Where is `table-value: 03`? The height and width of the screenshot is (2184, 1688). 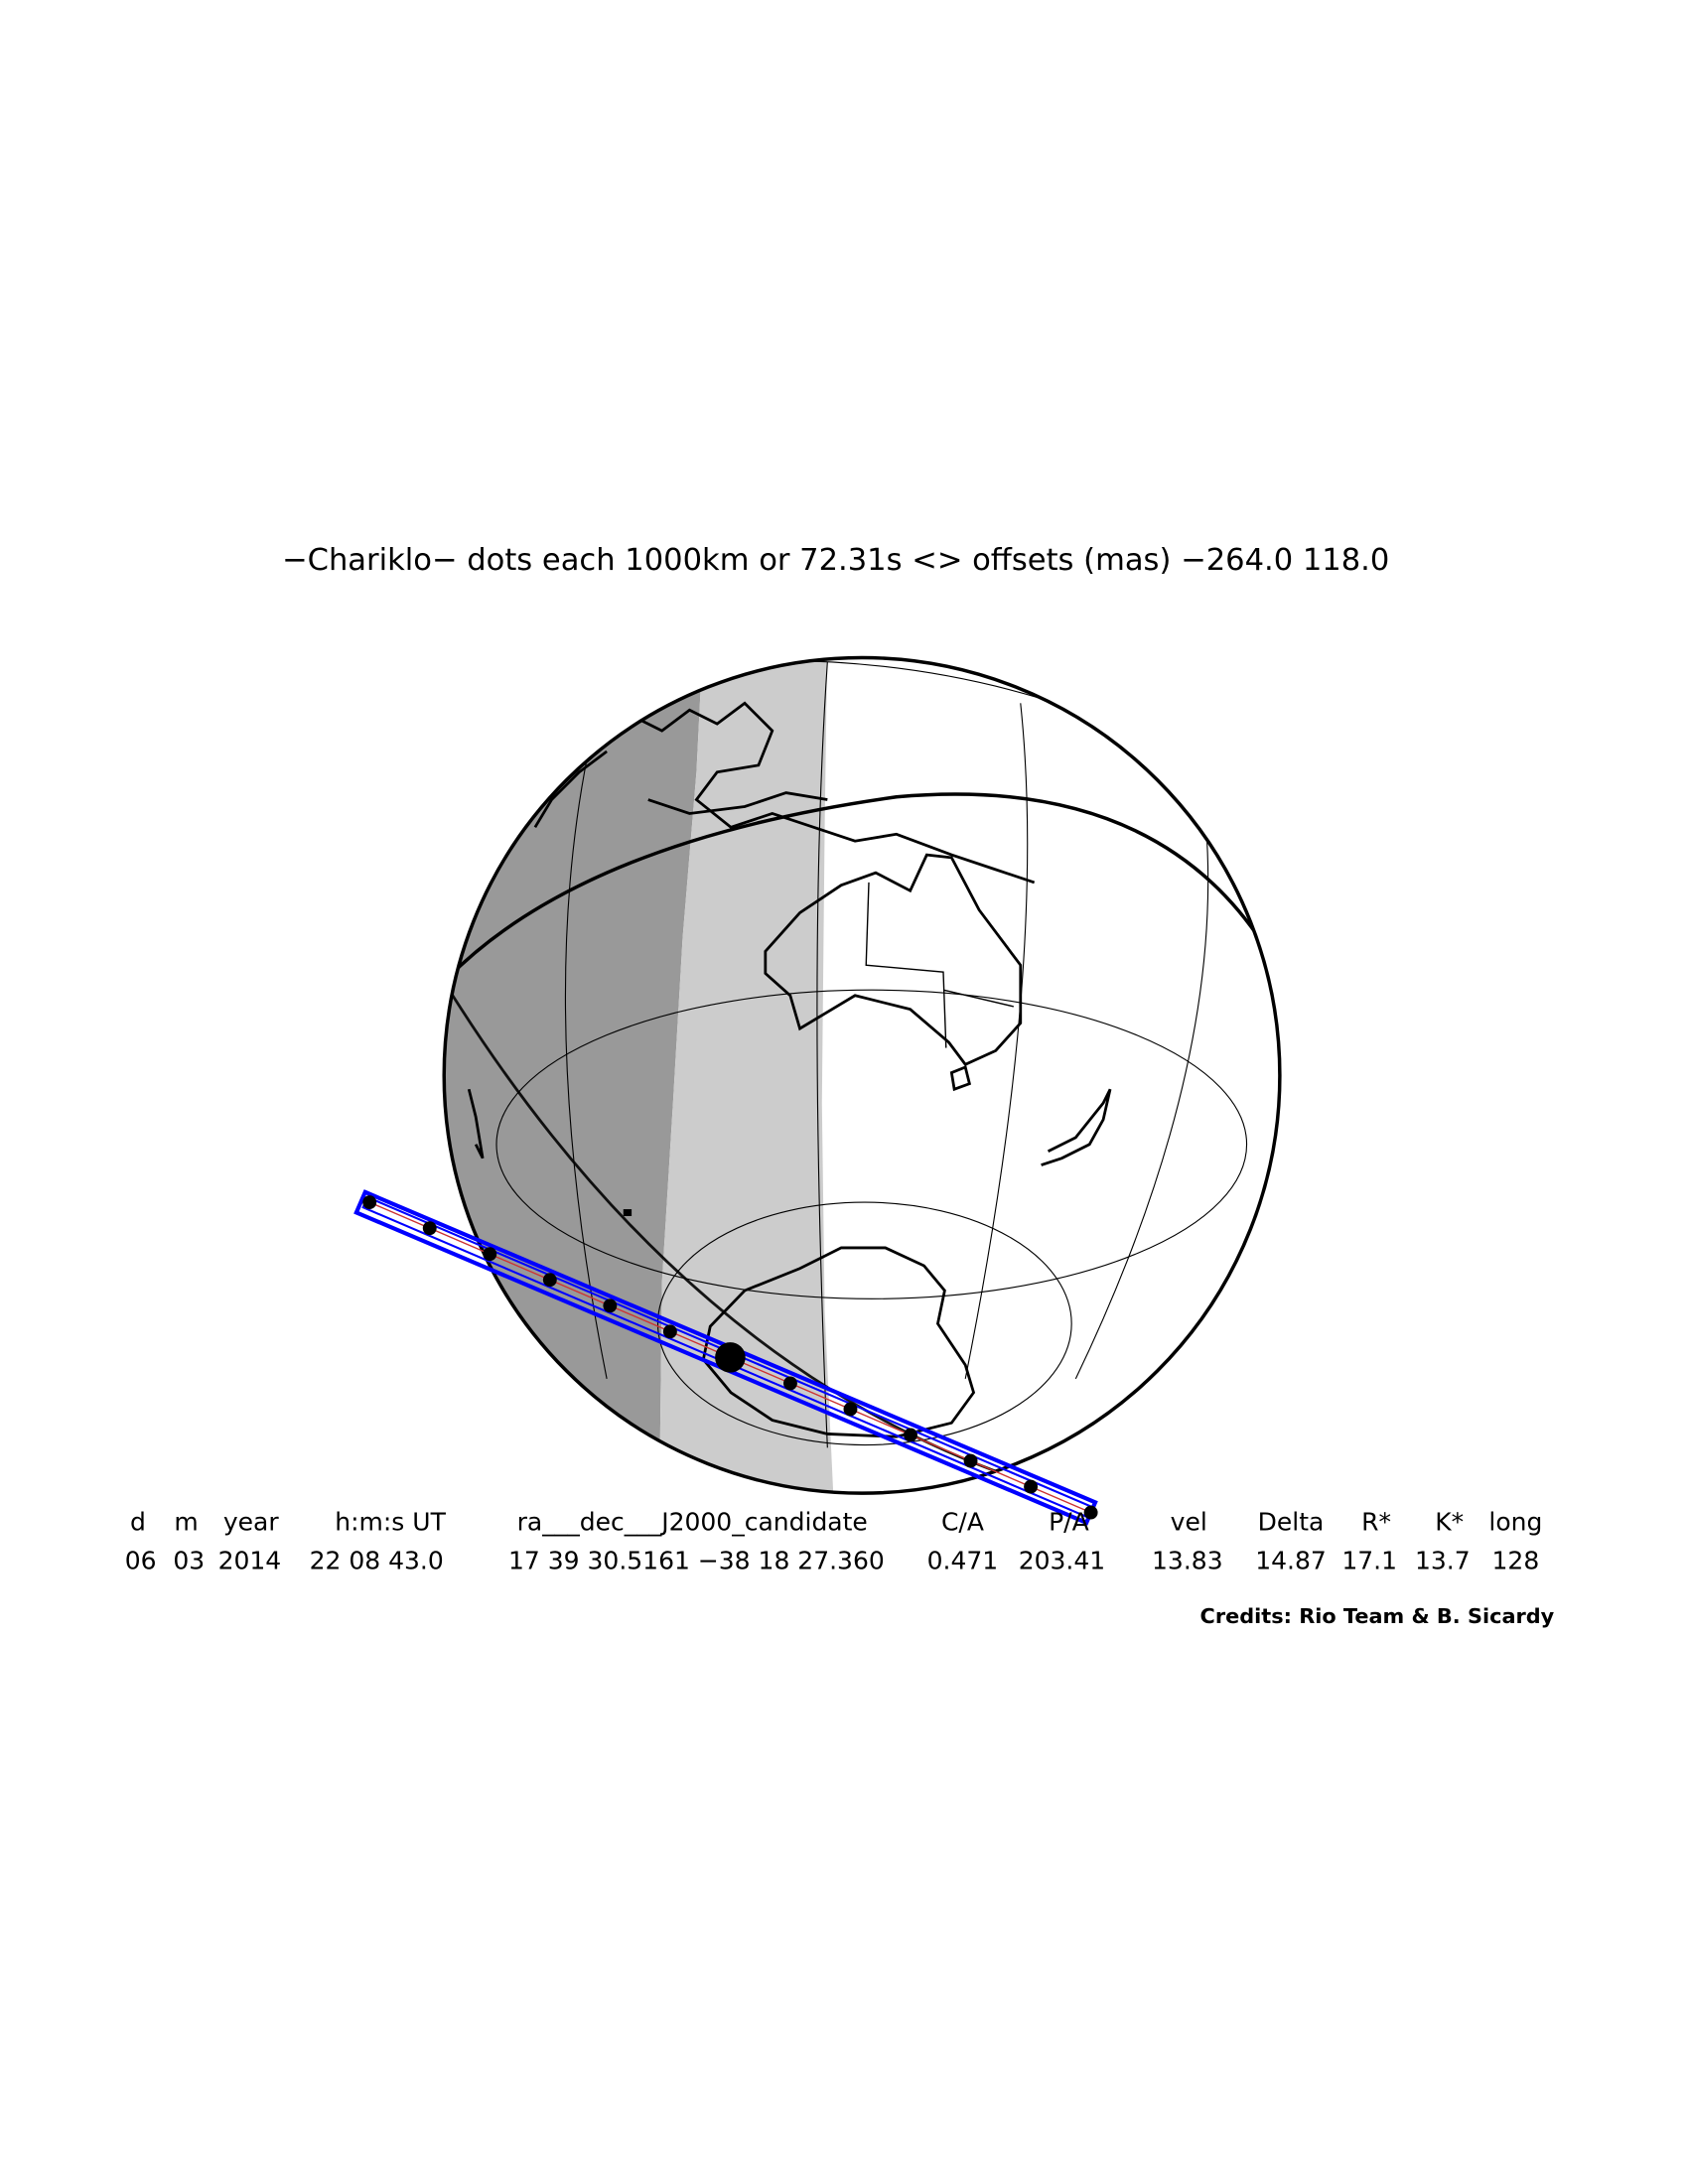
table-value: 03 is located at coordinates (189, 1561).